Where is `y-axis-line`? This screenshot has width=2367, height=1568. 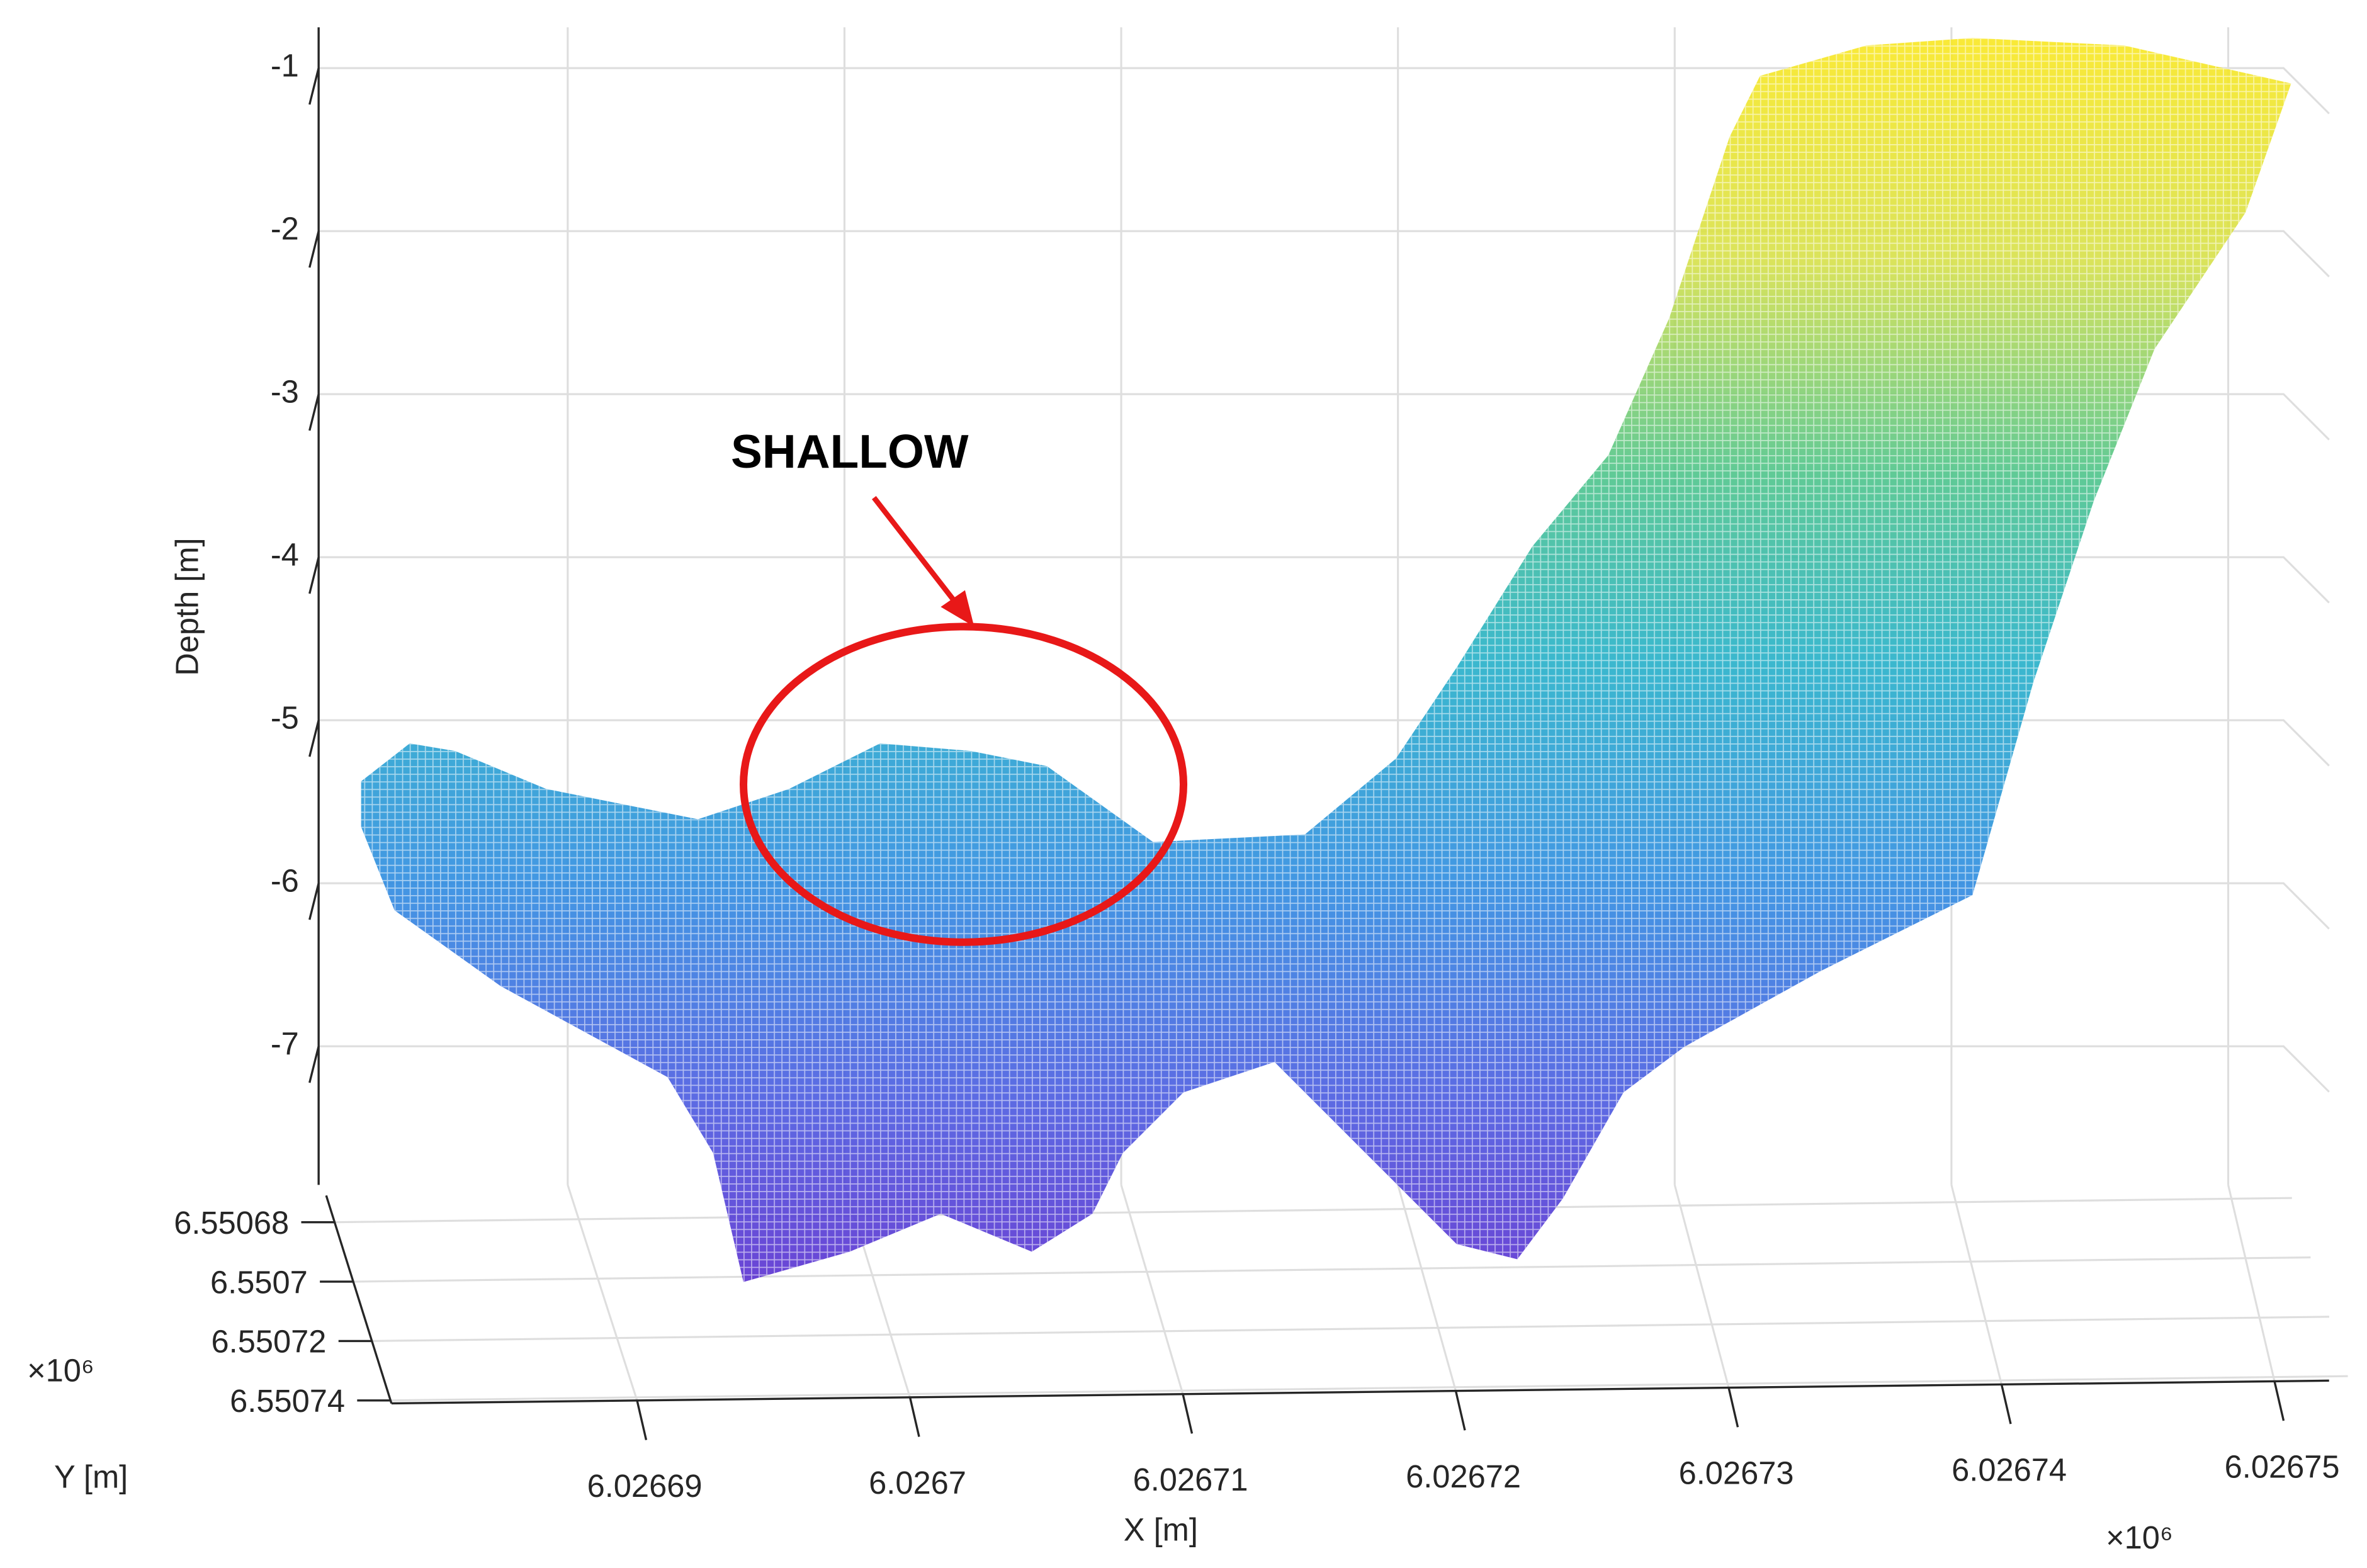
y-axis-line is located at coordinates (359, 1299).